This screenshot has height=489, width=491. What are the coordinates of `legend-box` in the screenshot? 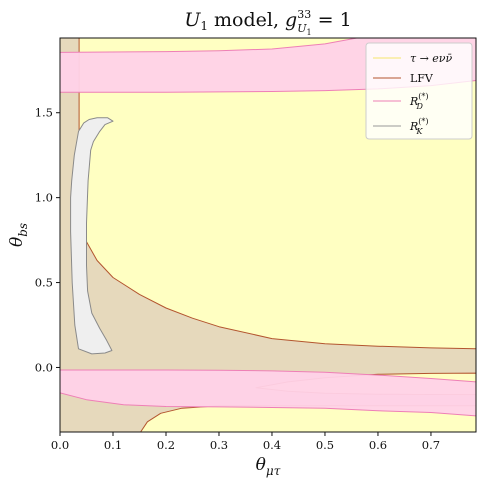 It's located at (419, 91).